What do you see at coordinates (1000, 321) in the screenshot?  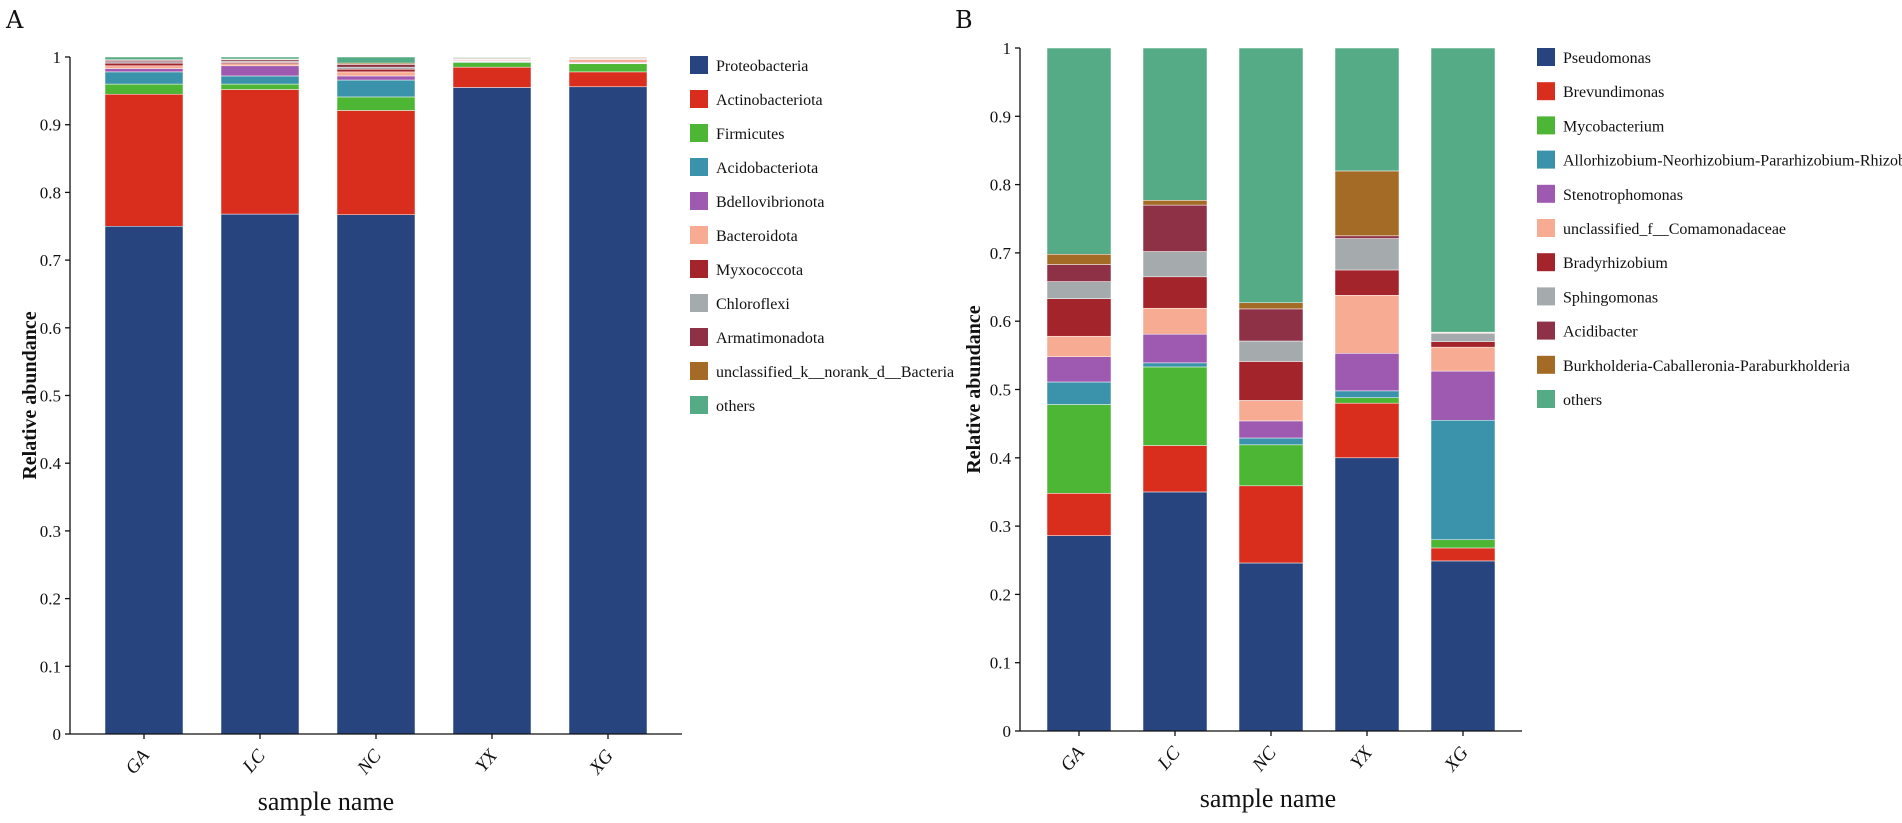 I see `y-tick-label: 0.6` at bounding box center [1000, 321].